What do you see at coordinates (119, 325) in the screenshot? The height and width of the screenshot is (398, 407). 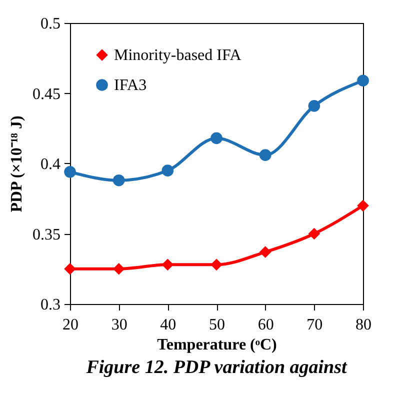 I see `x-tick-label: 30` at bounding box center [119, 325].